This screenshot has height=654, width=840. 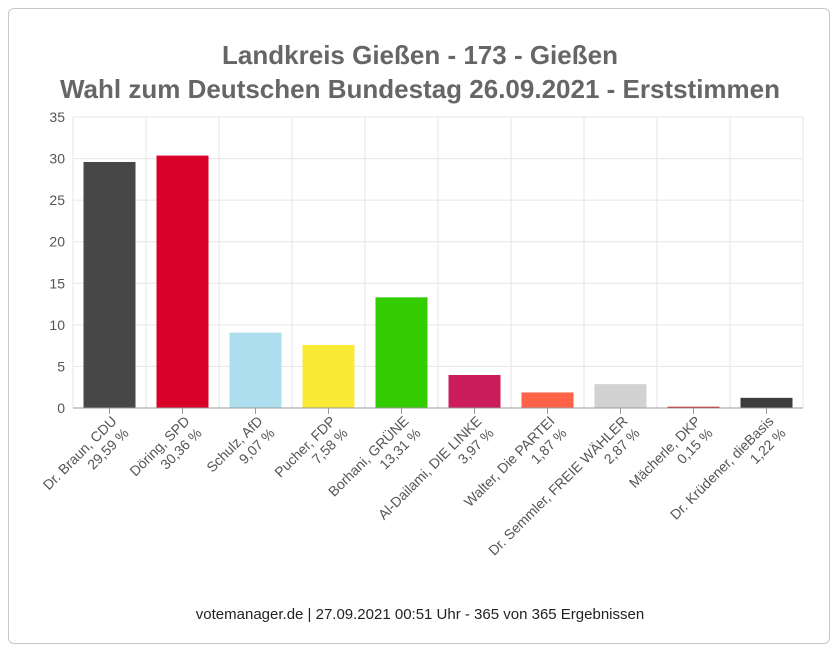 What do you see at coordinates (420, 55) in the screenshot?
I see `chart-title: Landkreis Gießen - 173 - Gießen` at bounding box center [420, 55].